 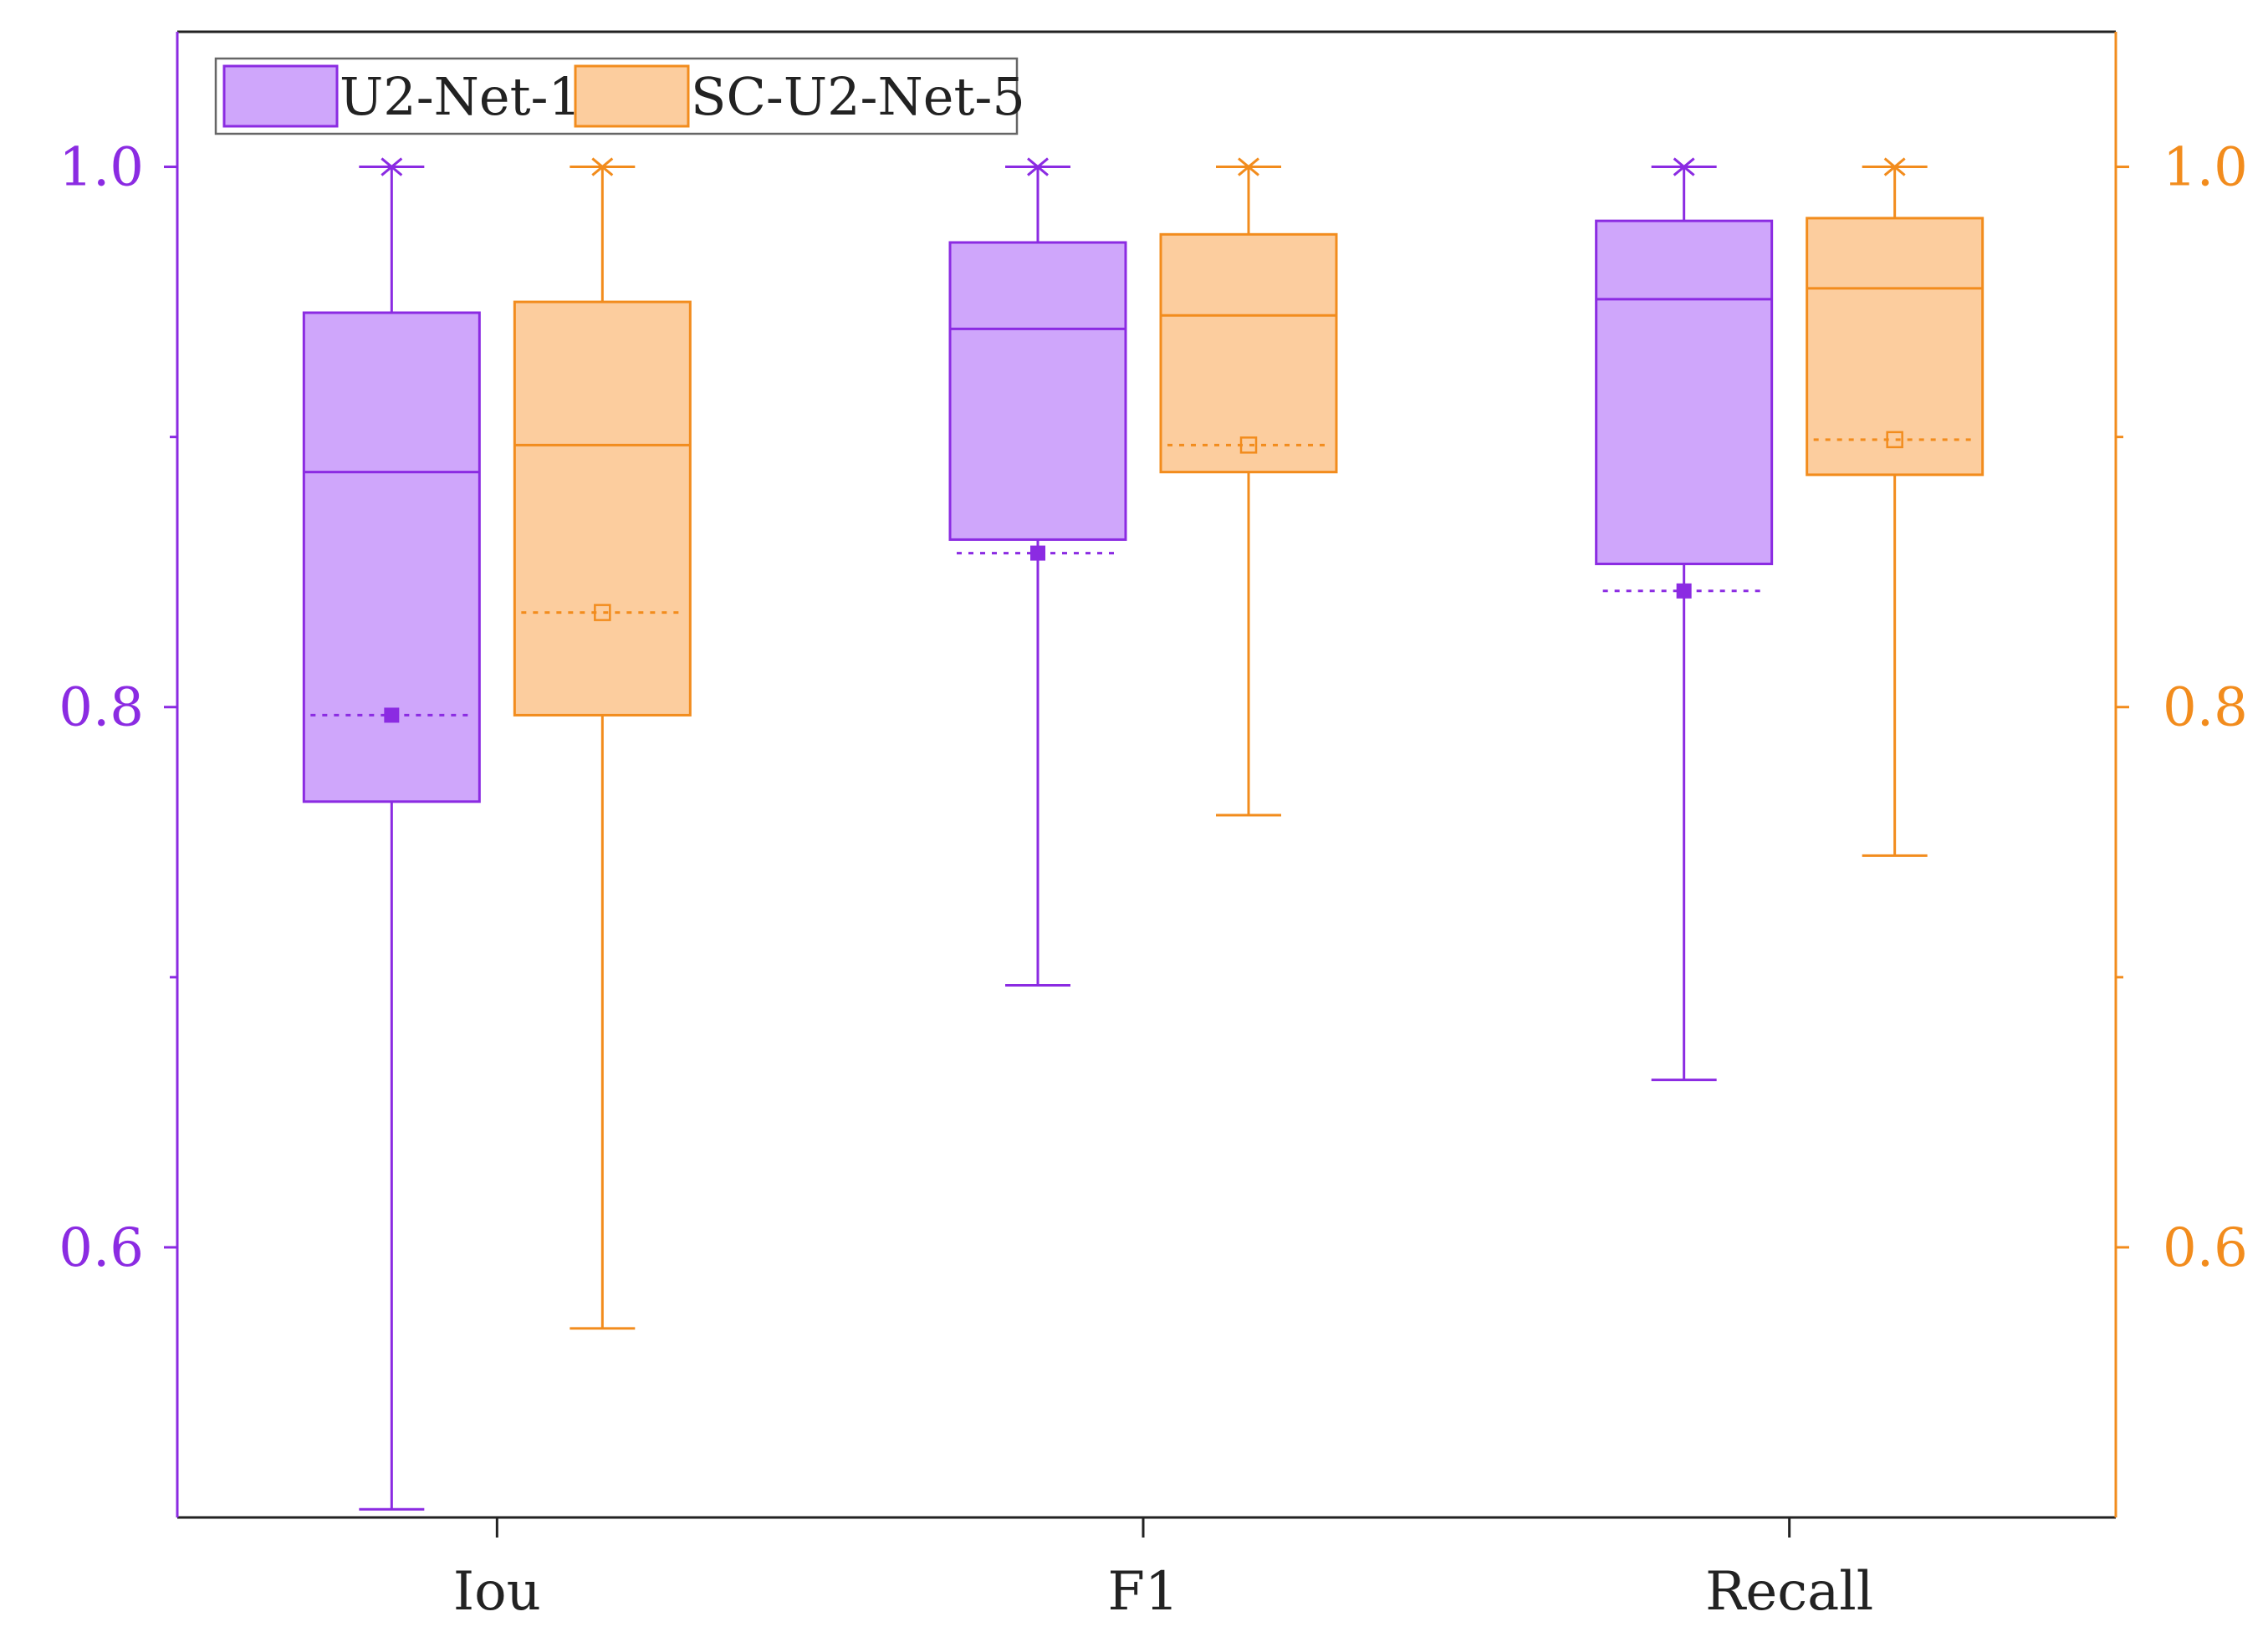 I want to click on x-tick-label-iou: Iou, so click(x=497, y=1592).